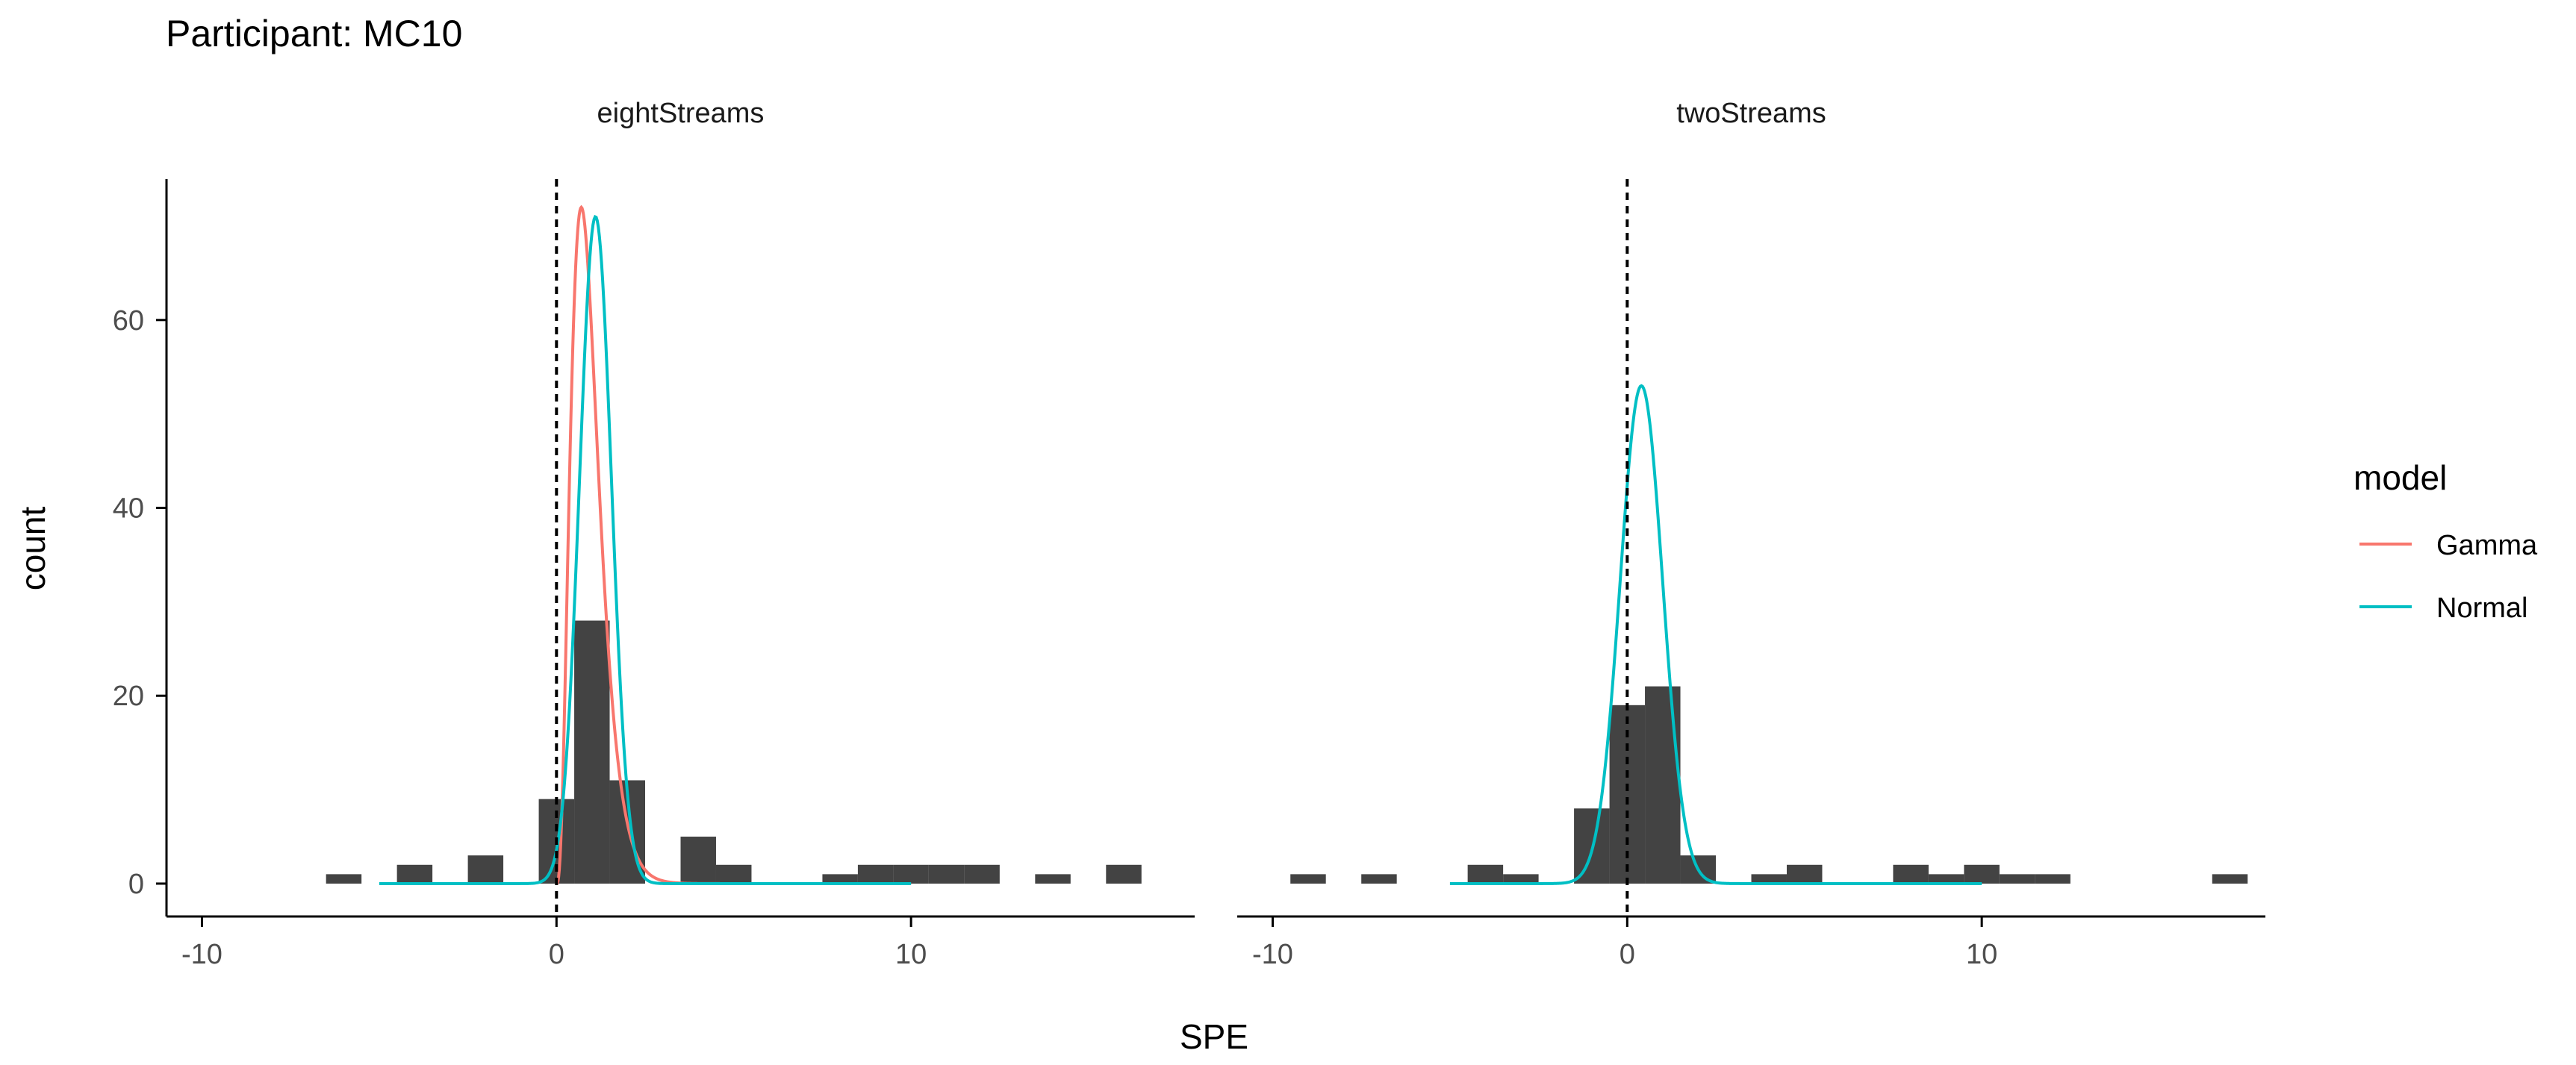 This screenshot has width=2576, height=1065. Describe the element at coordinates (32, 549) in the screenshot. I see `y-axis-label: count` at that location.